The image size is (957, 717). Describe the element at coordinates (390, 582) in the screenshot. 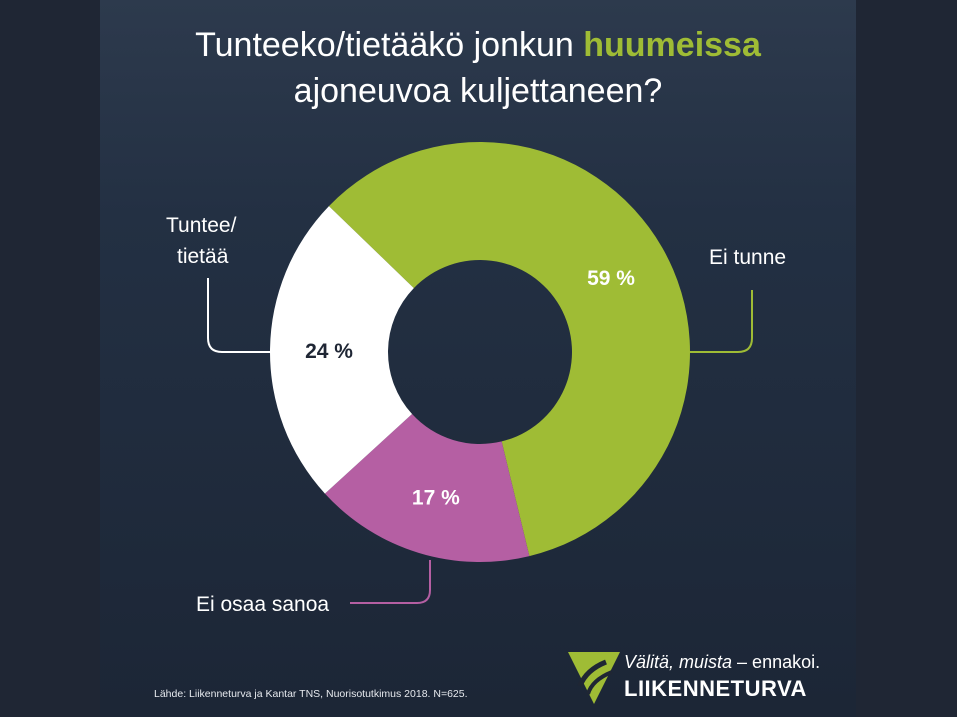

I see `leader-line-ei-osaa` at that location.